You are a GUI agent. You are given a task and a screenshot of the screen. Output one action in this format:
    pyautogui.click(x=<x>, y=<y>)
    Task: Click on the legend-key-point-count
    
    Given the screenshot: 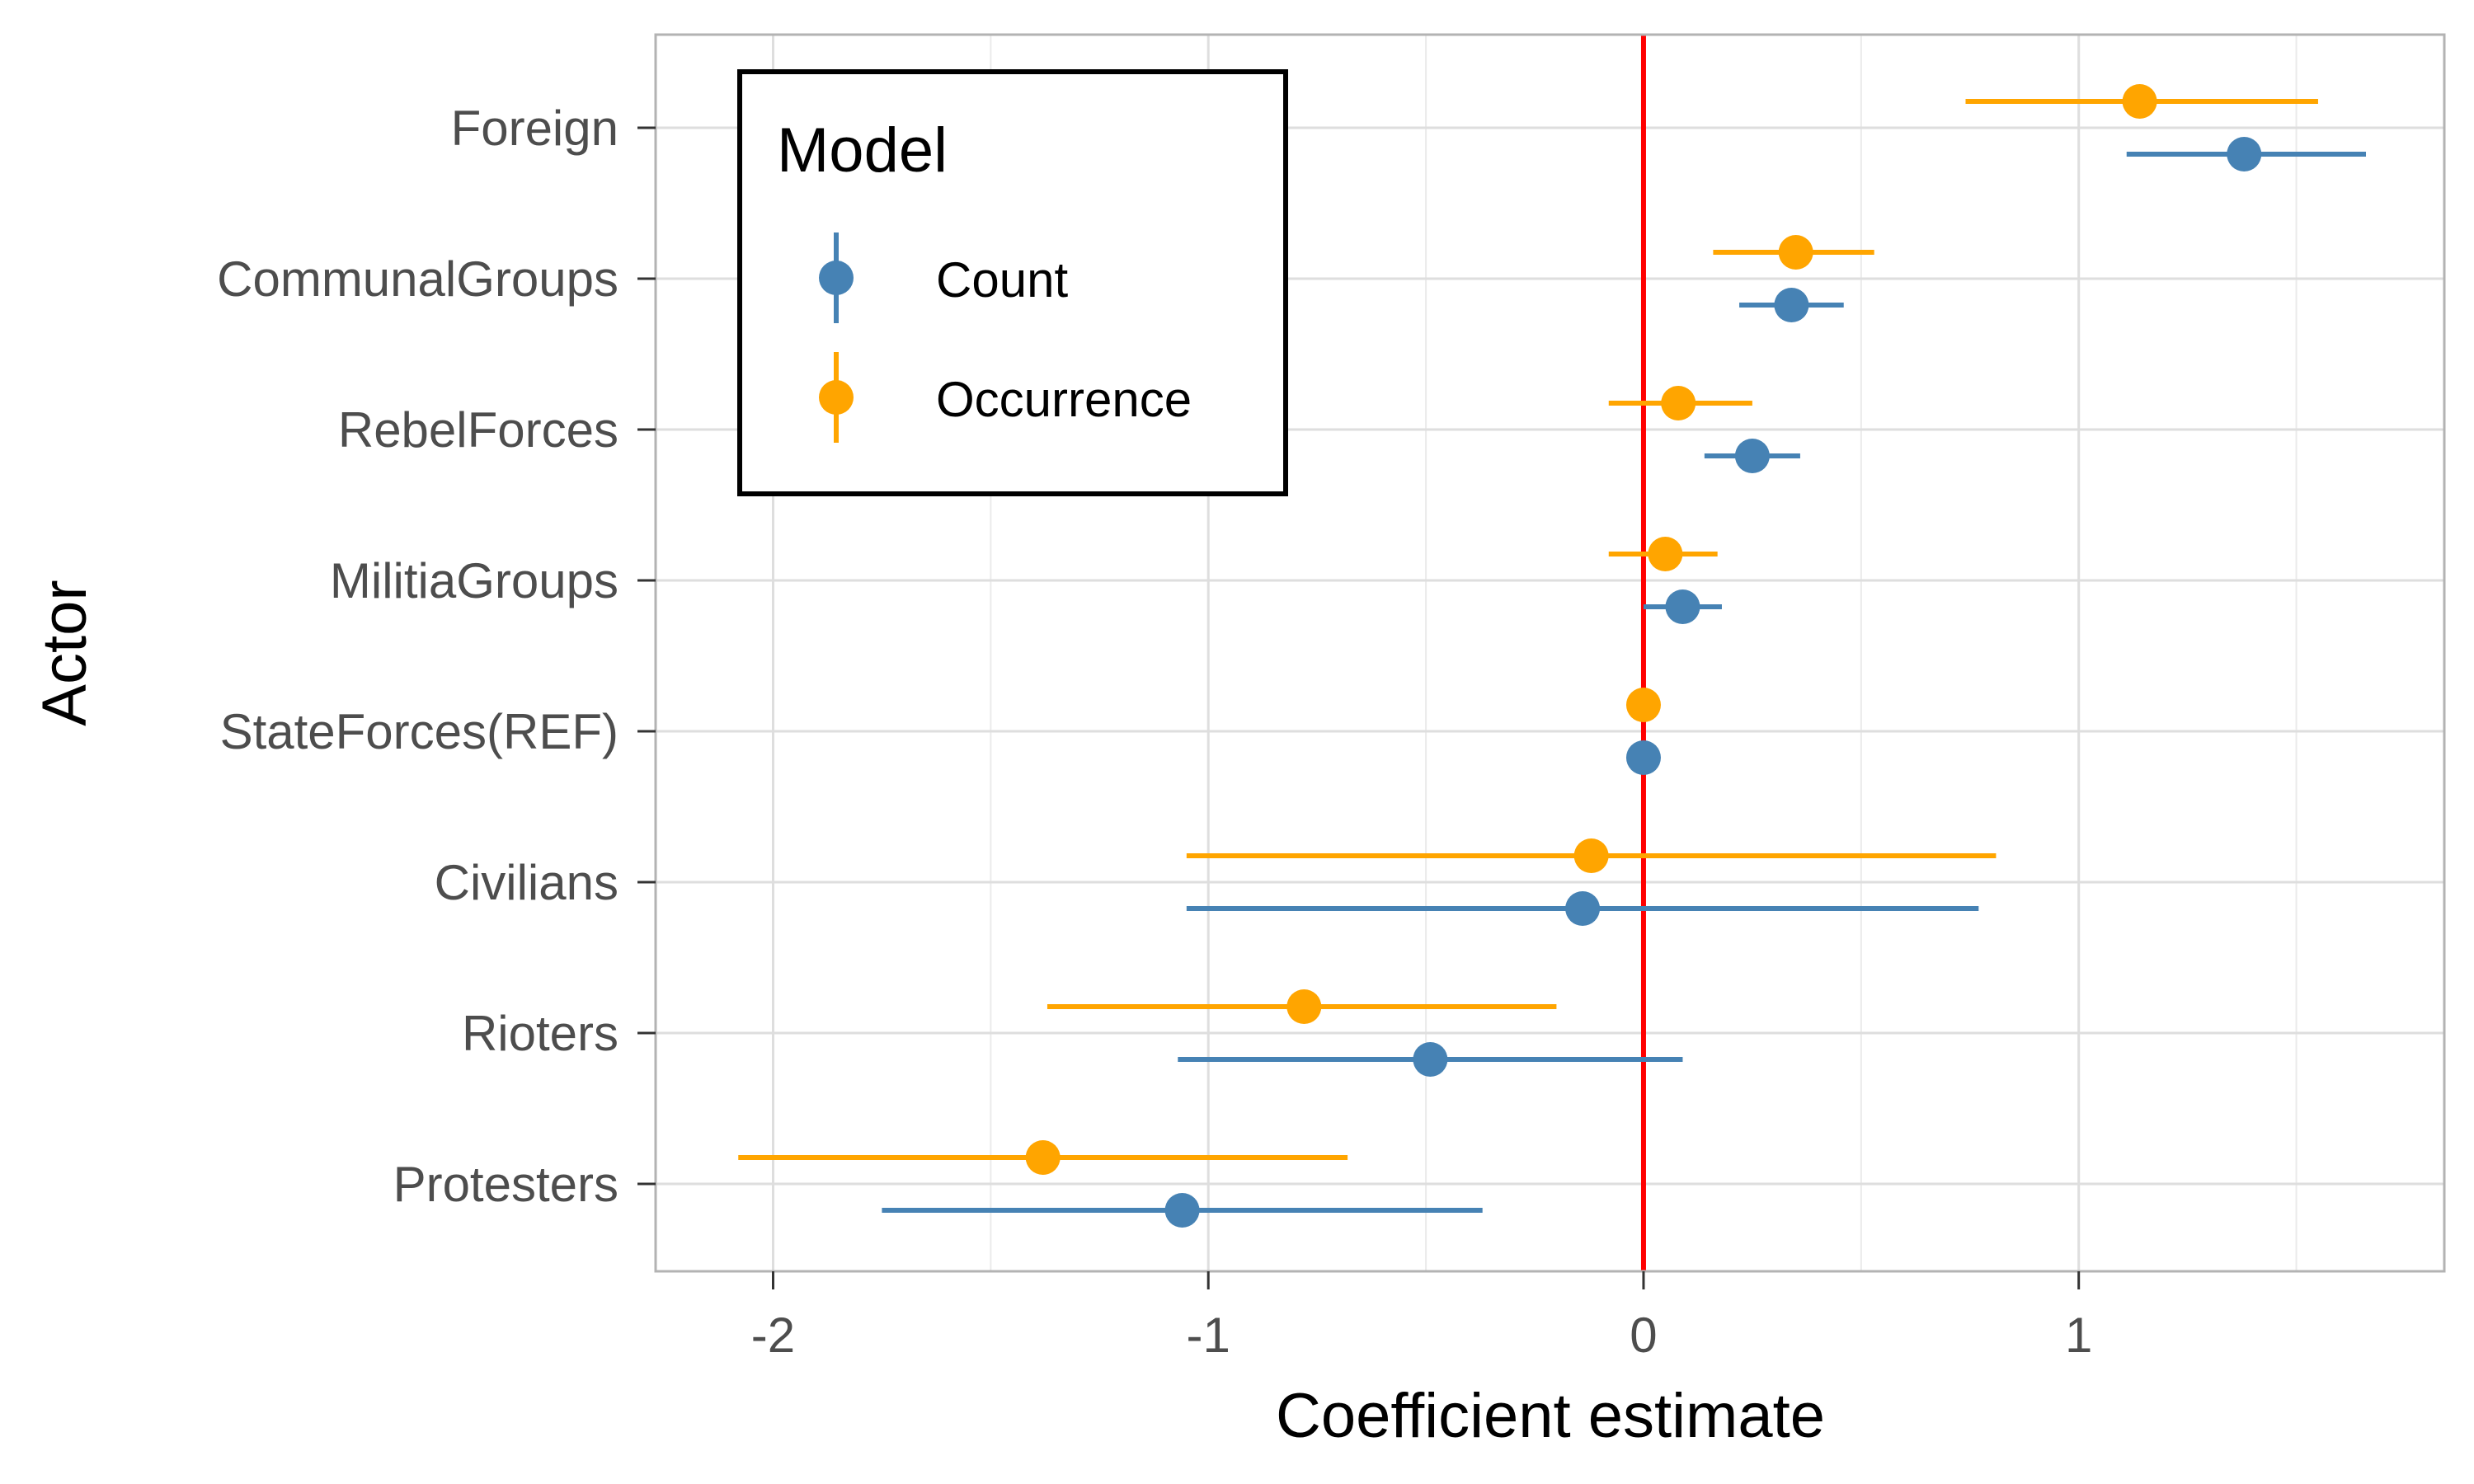 What is the action you would take?
    pyautogui.click(x=836, y=278)
    